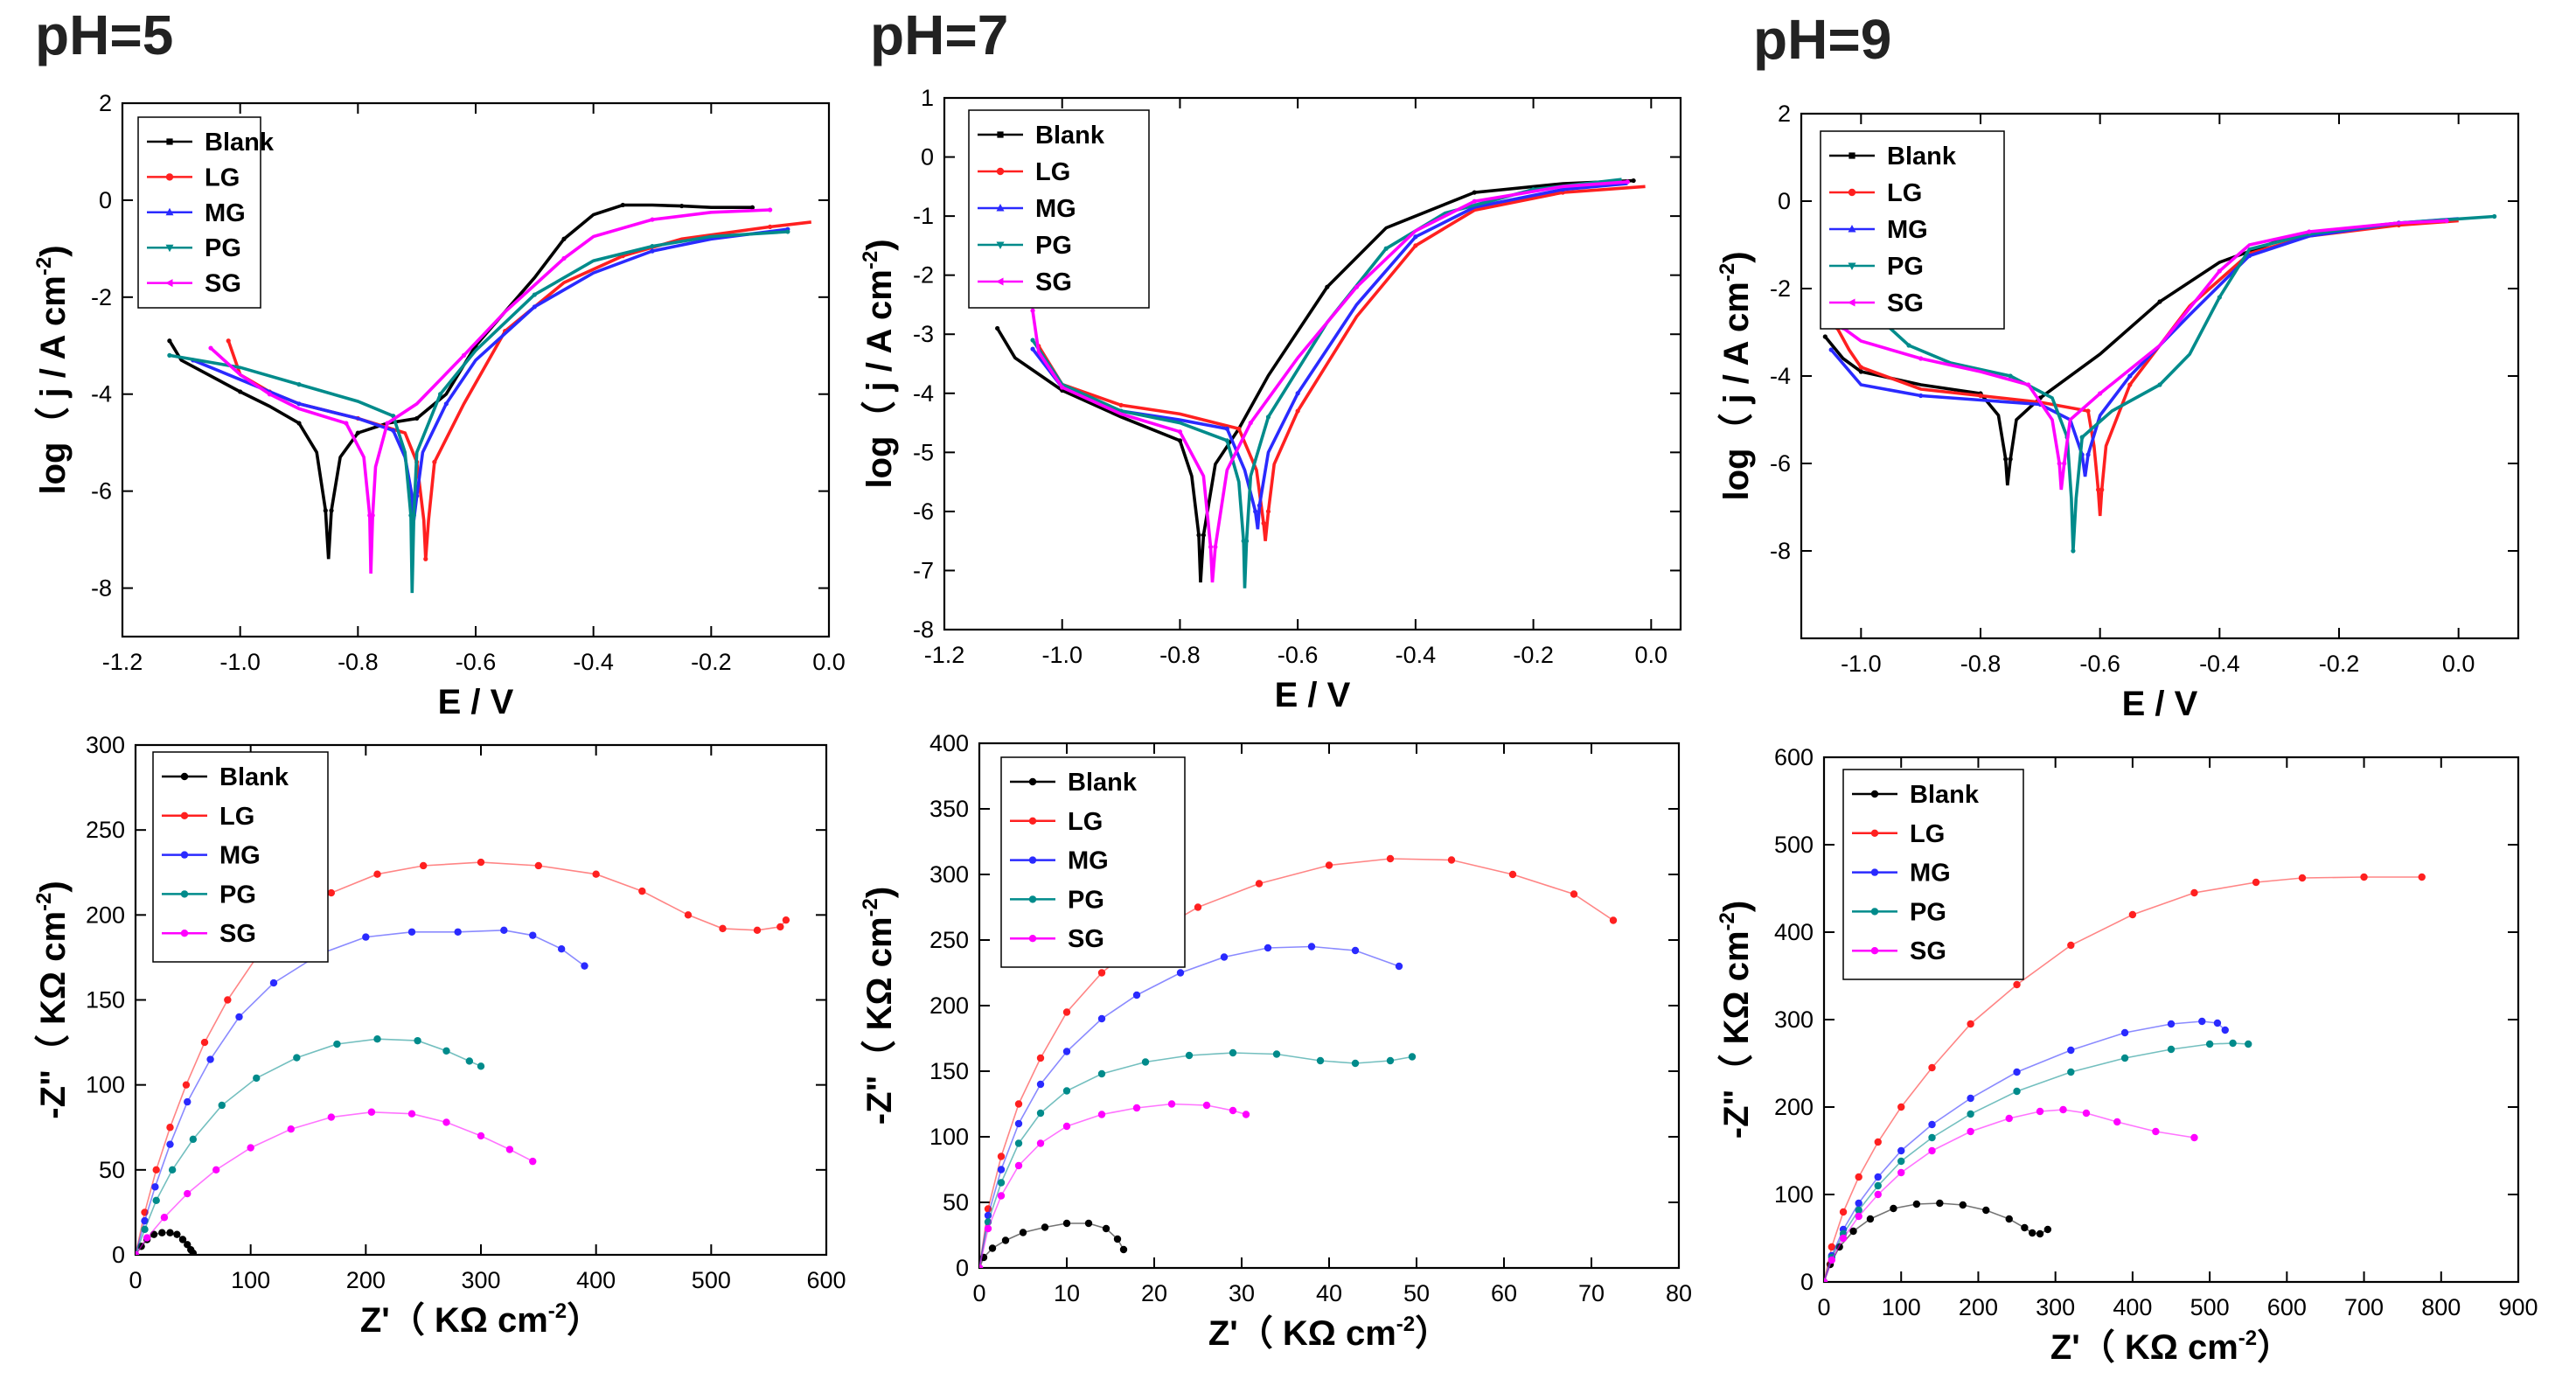 The width and height of the screenshot is (2576, 1379). What do you see at coordinates (169, 283) in the screenshot?
I see `legend-marker-SG` at bounding box center [169, 283].